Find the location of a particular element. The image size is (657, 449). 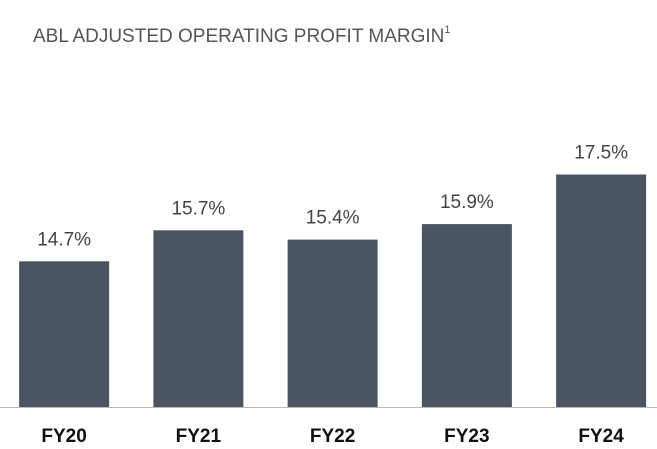

x-tick-label: FY24 is located at coordinates (601, 436).